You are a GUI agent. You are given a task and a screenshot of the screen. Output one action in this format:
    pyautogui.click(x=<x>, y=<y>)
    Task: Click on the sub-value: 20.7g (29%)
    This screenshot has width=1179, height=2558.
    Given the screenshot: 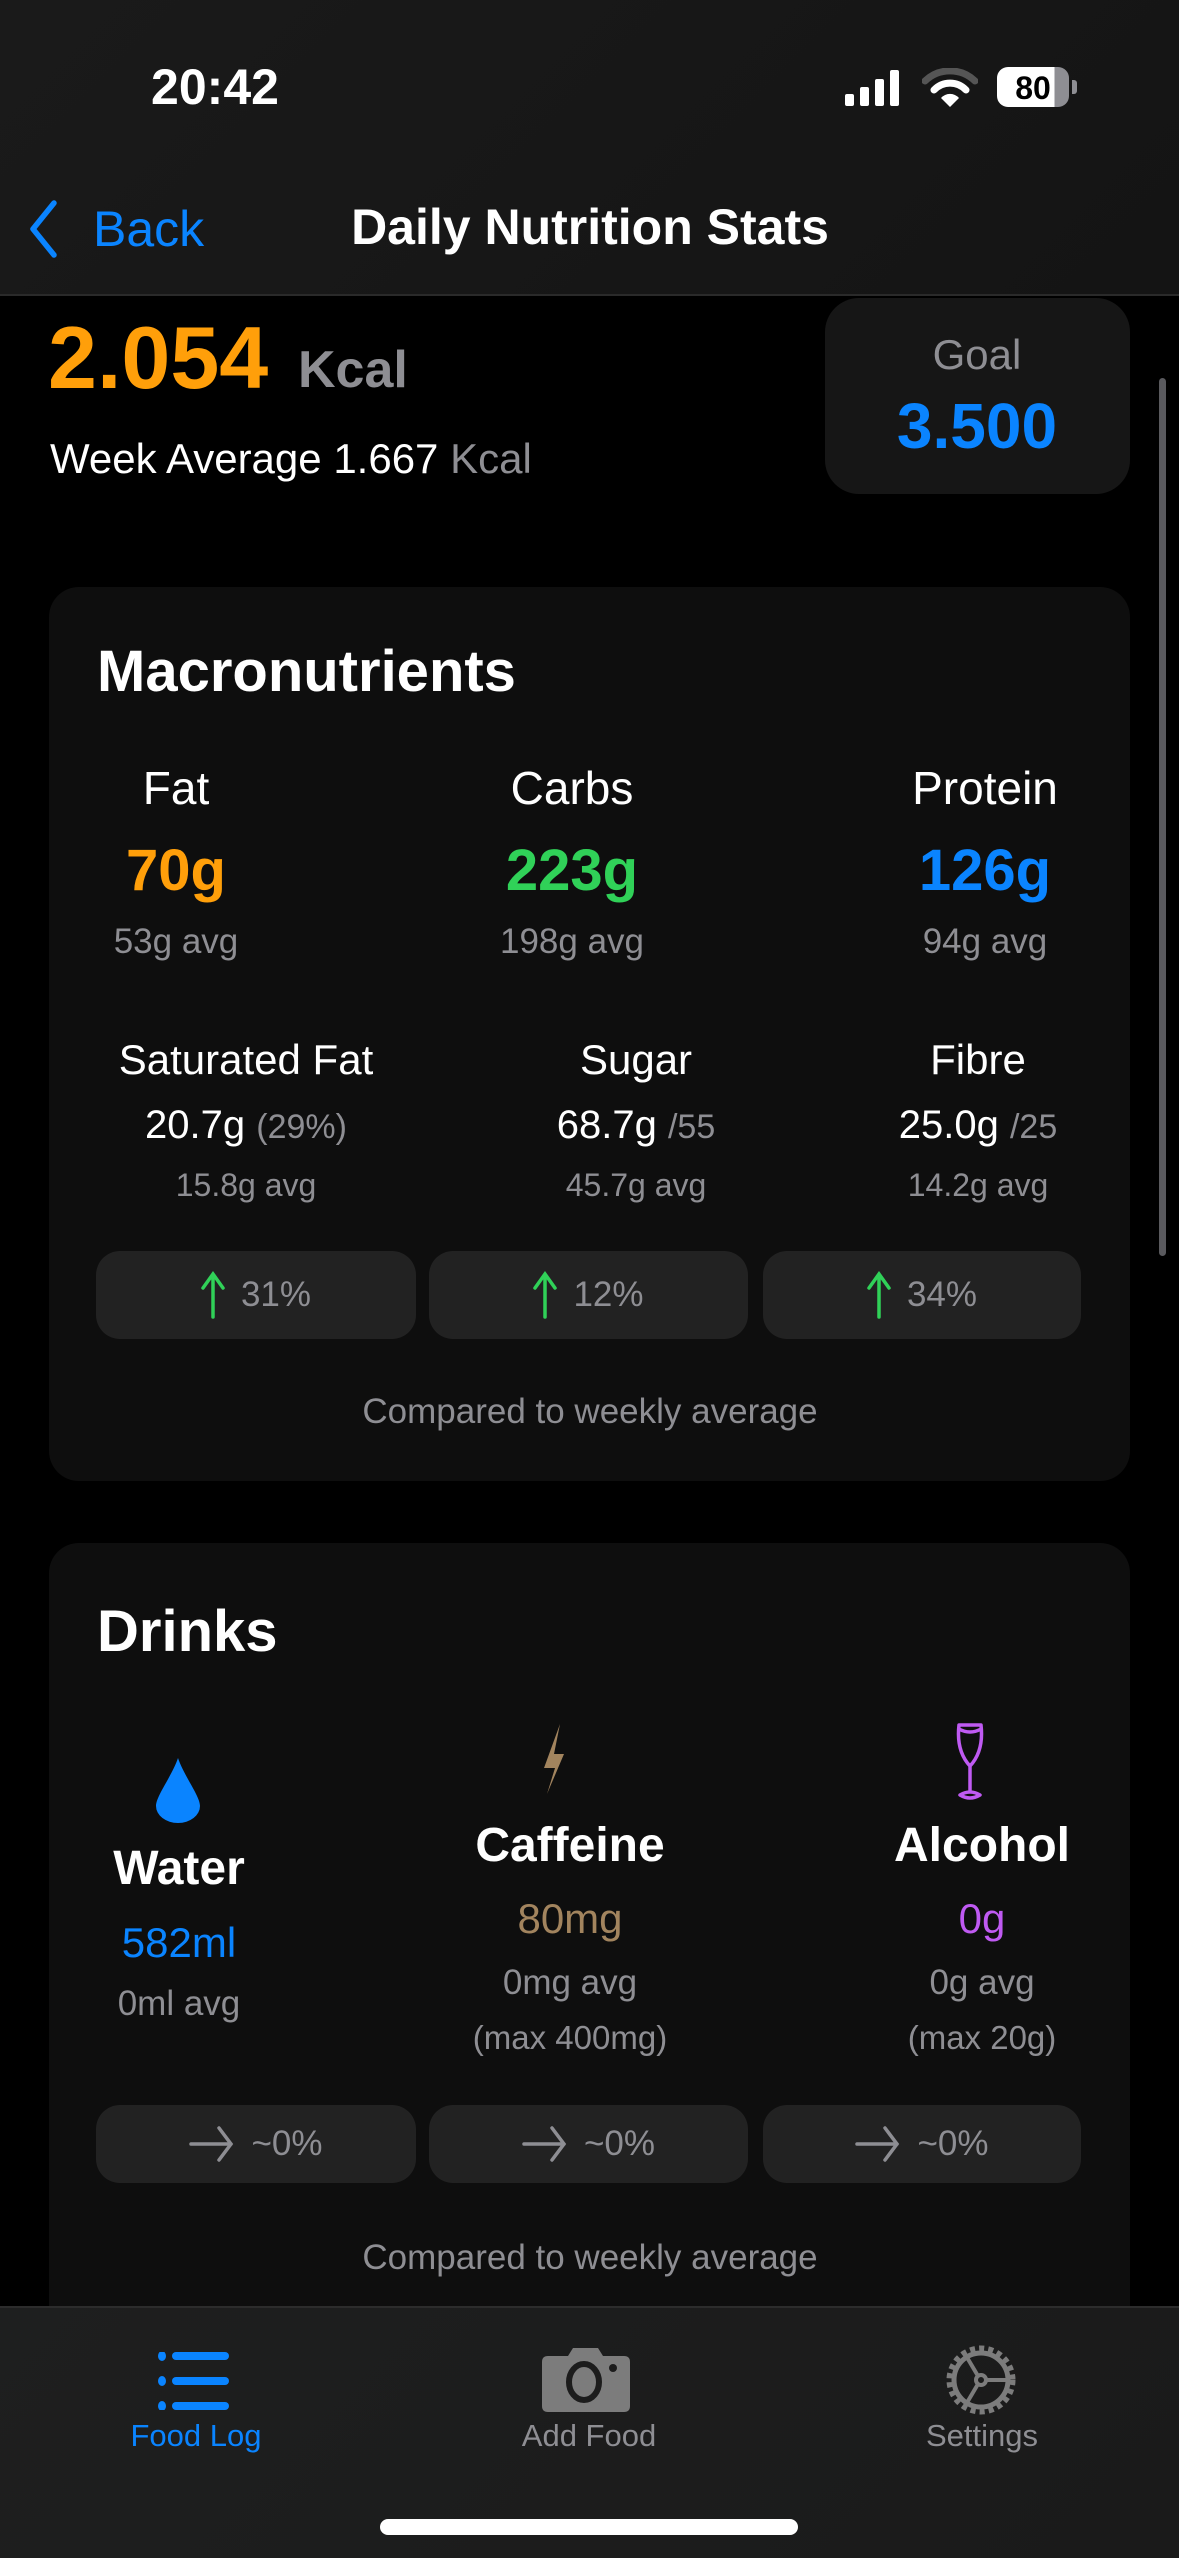 What is the action you would take?
    pyautogui.click(x=246, y=1125)
    